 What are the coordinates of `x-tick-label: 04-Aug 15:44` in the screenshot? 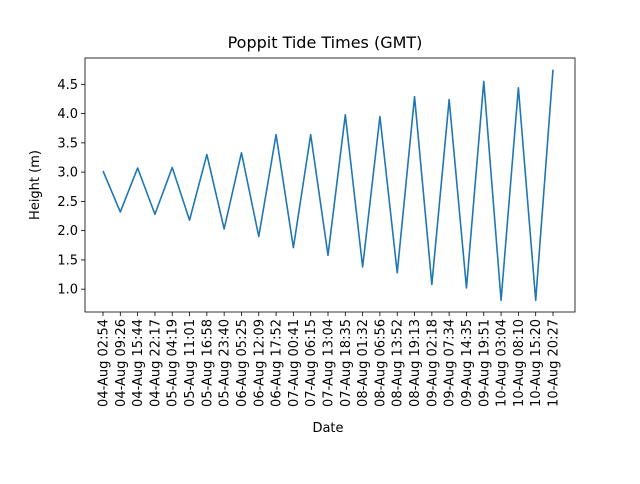 It's located at (138, 363).